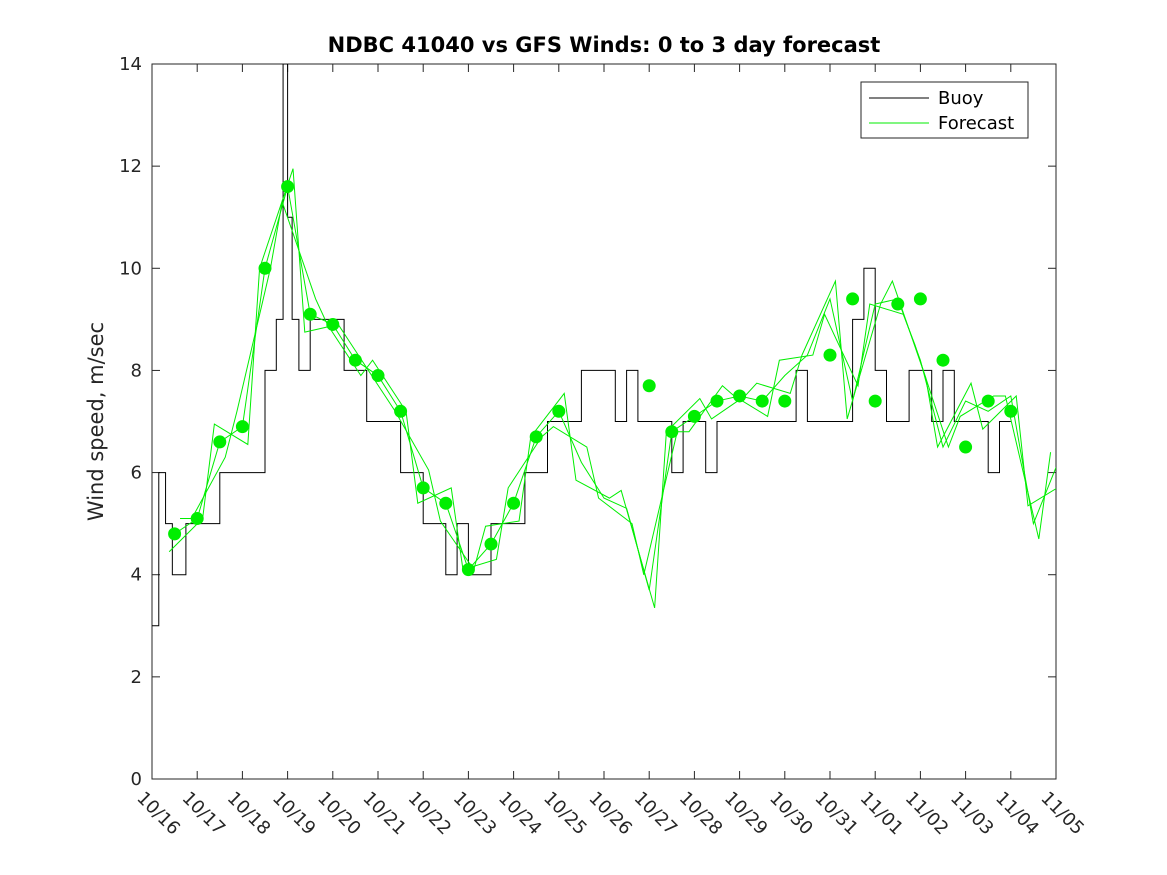 This screenshot has height=875, width=1167. Describe the element at coordinates (136, 779) in the screenshot. I see `y-tick-label: 0` at that location.